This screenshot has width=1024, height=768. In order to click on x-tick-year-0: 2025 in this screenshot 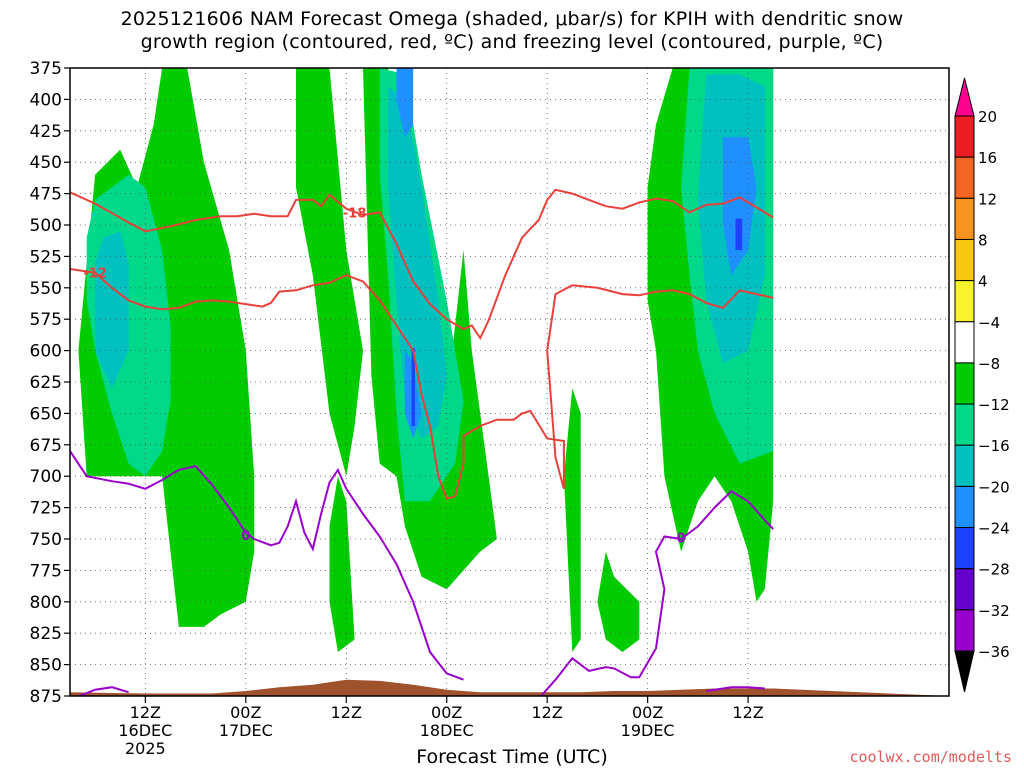, I will do `click(145, 748)`.